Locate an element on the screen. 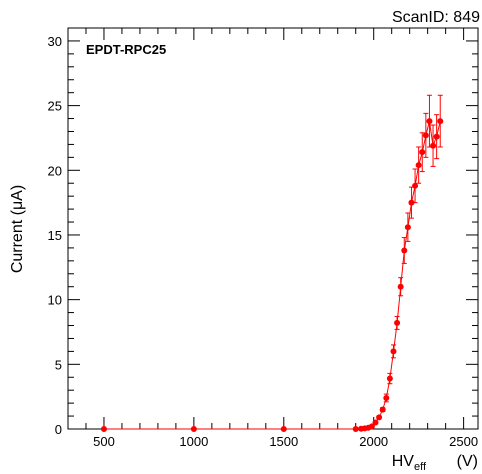 This screenshot has width=482, height=474. y-tick-label: 15 is located at coordinates (55, 235).